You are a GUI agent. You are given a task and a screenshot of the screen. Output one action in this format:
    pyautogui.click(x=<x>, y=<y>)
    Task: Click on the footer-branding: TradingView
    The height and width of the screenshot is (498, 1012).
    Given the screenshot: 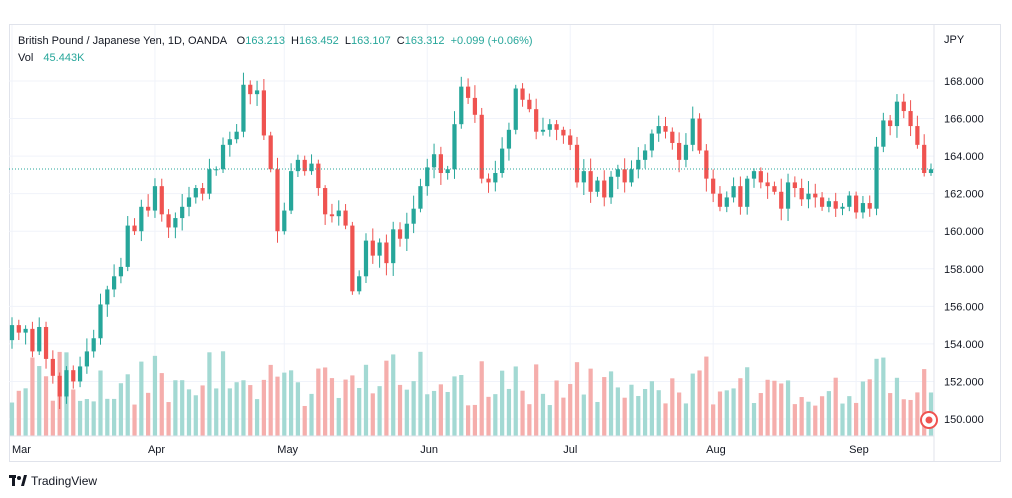 What is the action you would take?
    pyautogui.click(x=53, y=481)
    